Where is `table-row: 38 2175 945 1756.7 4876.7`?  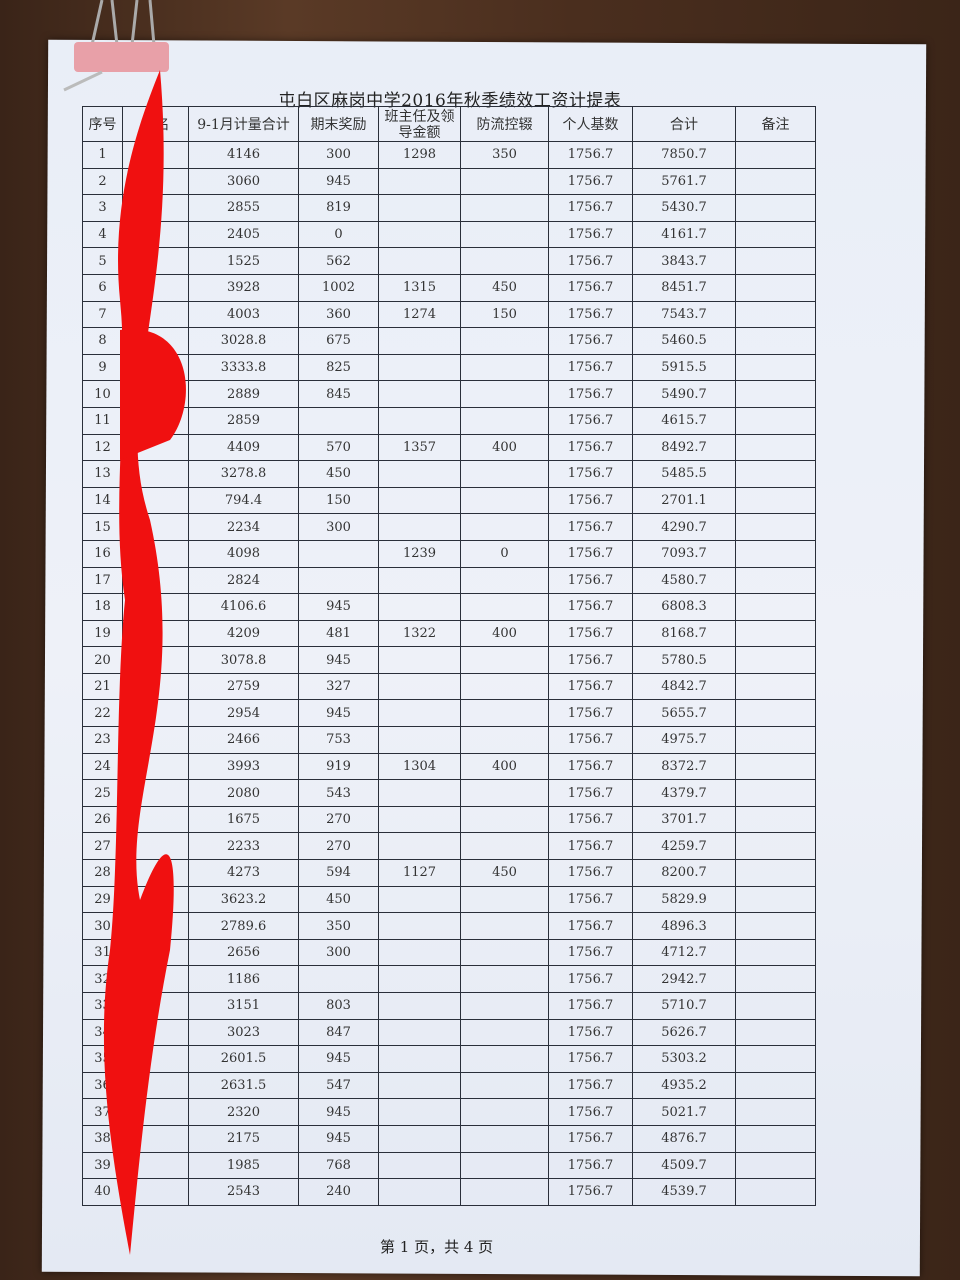 table-row: 38 2175 945 1756.7 4876.7 is located at coordinates (449, 1138).